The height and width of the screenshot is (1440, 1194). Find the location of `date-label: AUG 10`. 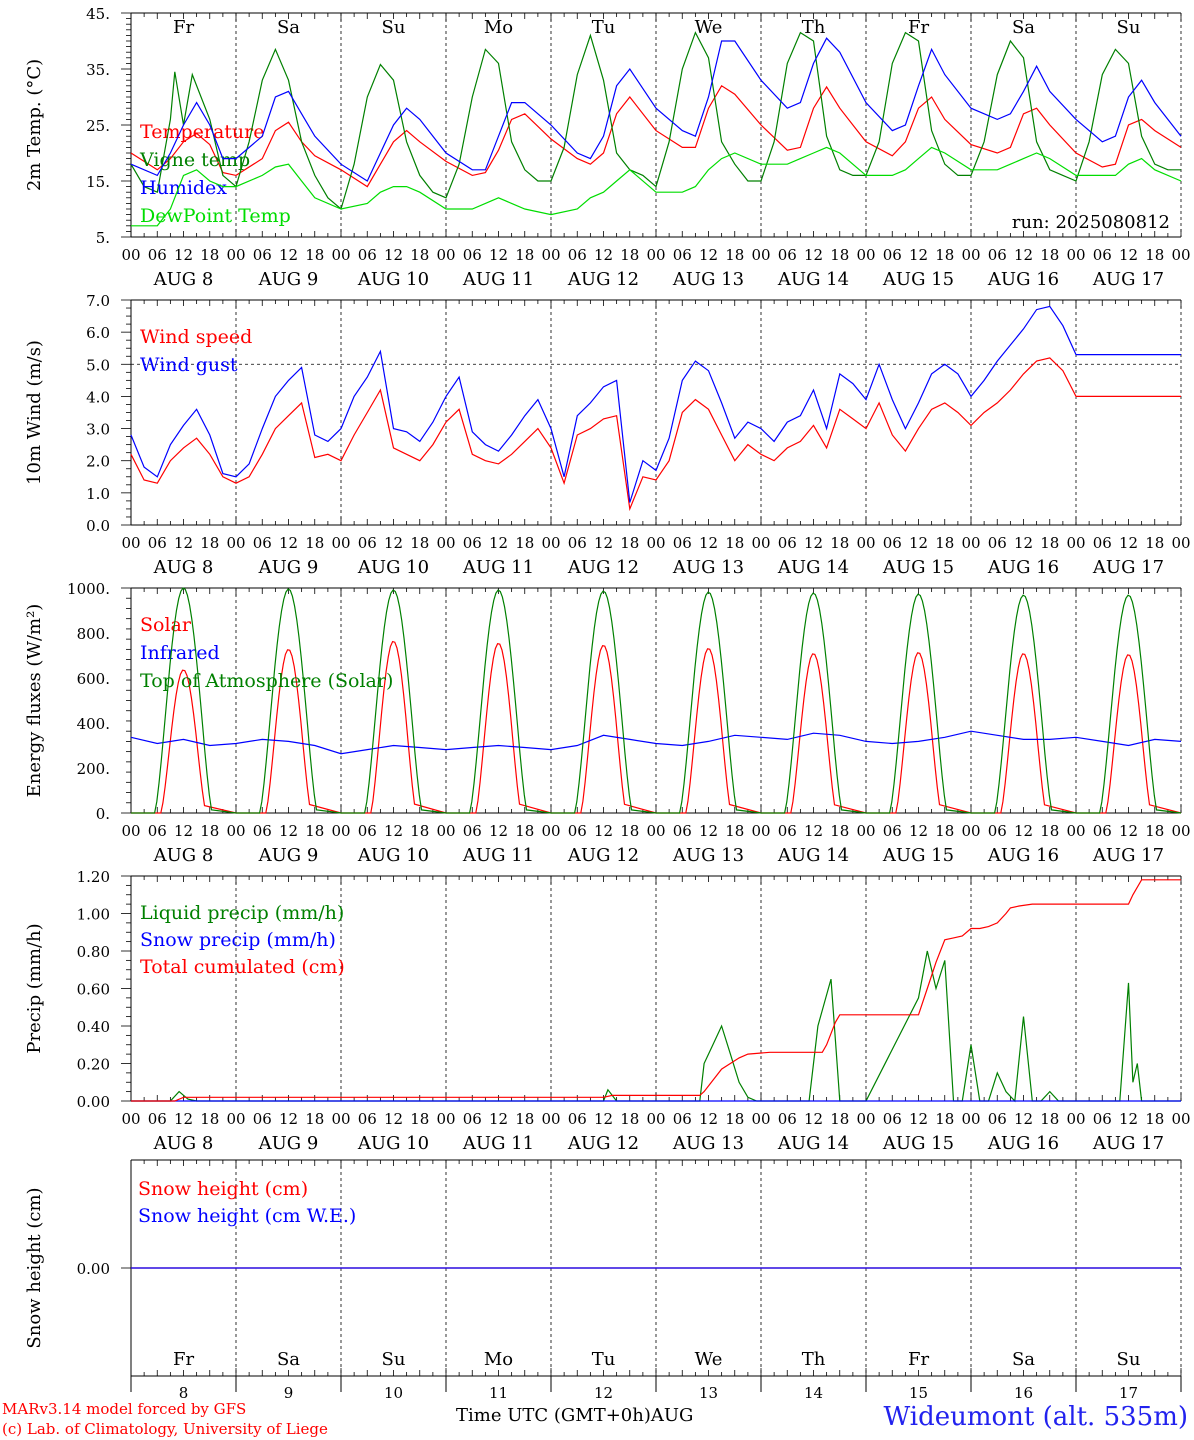

date-label: AUG 10 is located at coordinates (393, 567).